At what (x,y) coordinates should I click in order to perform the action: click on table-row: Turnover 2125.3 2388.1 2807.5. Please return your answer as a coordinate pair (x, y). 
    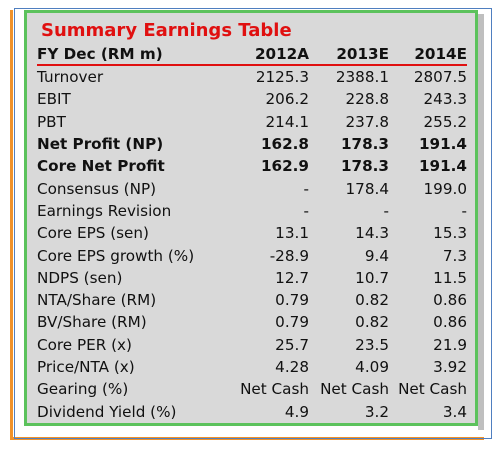
    Looking at the image, I should click on (252, 76).